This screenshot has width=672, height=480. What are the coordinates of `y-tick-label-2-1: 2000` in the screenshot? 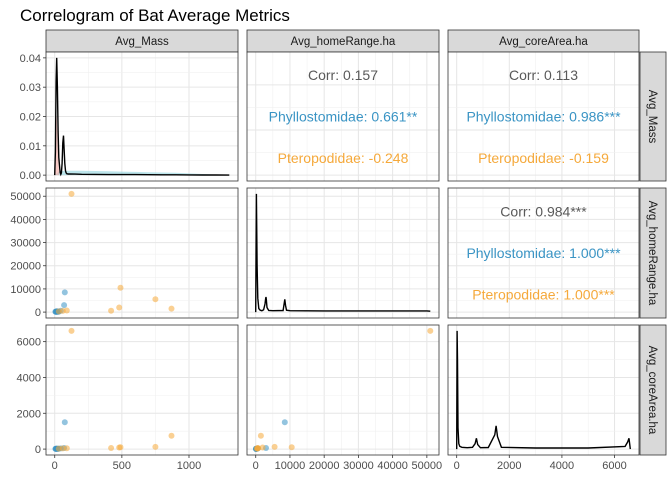 It's located at (29, 414).